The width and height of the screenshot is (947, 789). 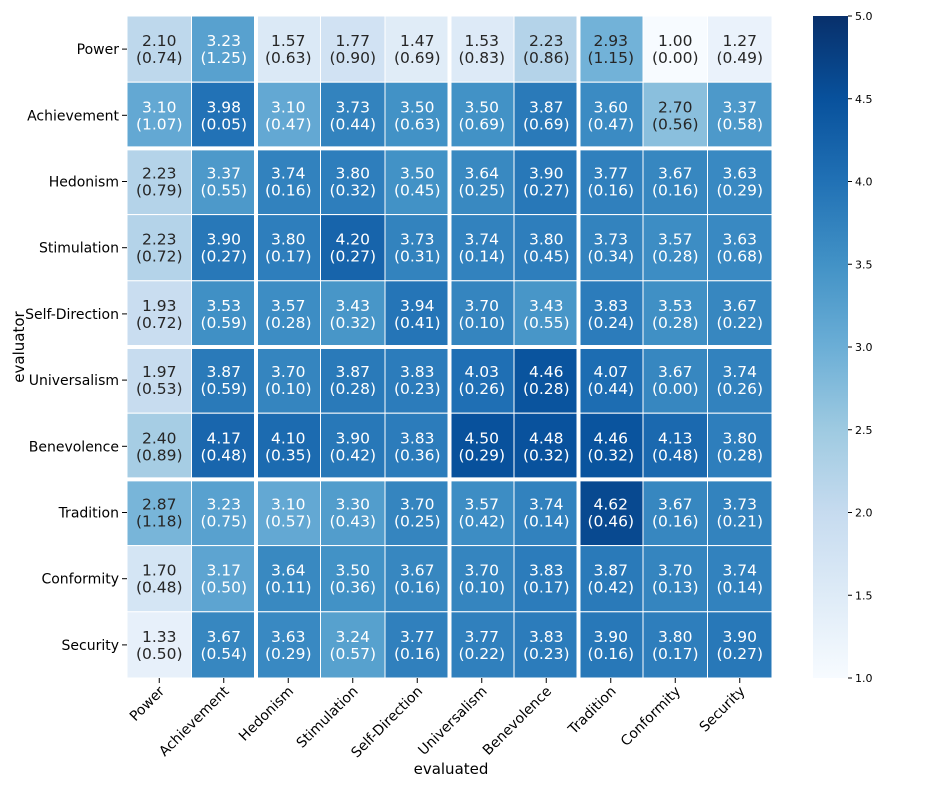 I want to click on cell-std-label: (0.59), so click(x=223, y=389).